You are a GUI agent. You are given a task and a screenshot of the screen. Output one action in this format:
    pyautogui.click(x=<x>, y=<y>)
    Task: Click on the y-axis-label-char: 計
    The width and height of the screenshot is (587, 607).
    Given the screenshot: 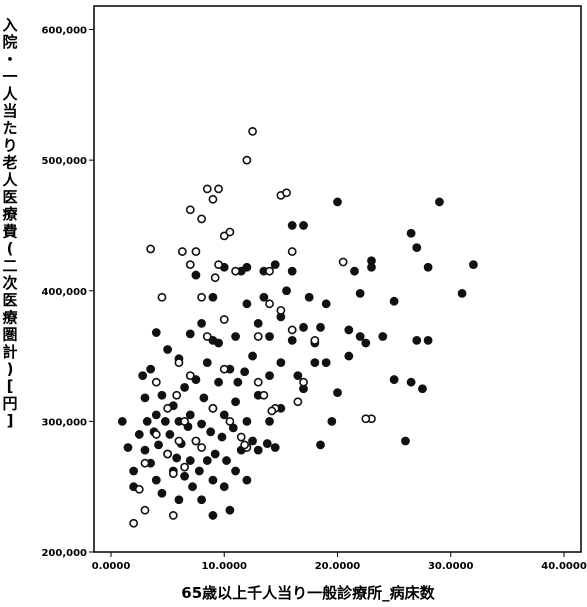 What is the action you would take?
    pyautogui.click(x=9, y=352)
    